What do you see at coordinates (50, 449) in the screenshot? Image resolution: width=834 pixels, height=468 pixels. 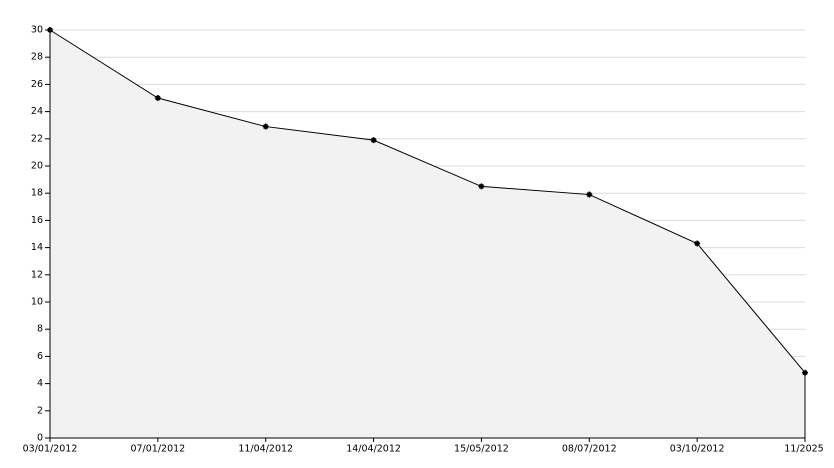 I see `x-tick-label: 03/01/2012` at bounding box center [50, 449].